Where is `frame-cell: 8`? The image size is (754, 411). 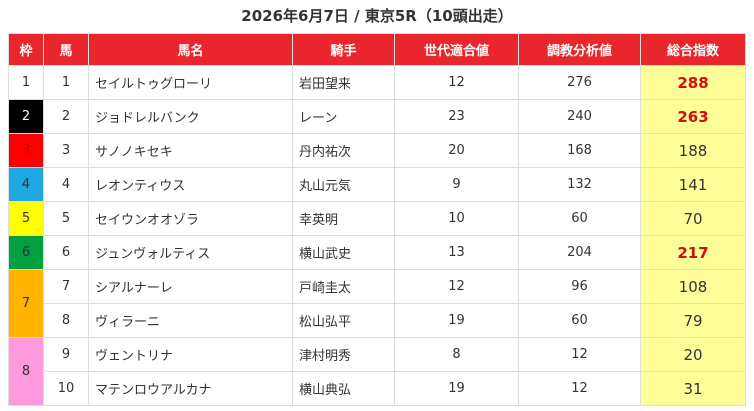 frame-cell: 8 is located at coordinates (26, 371).